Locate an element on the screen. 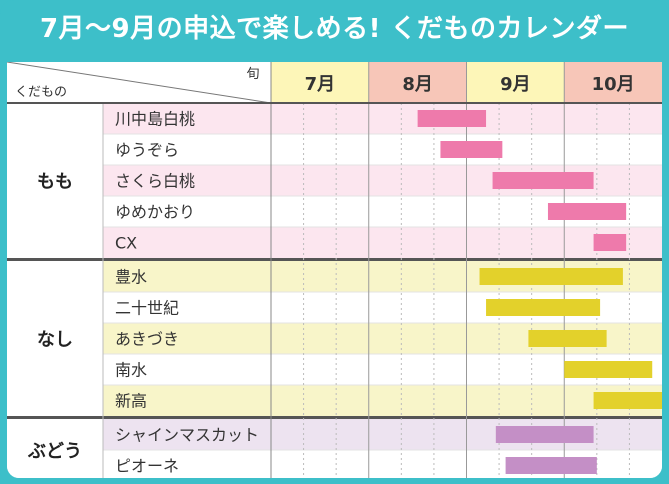 The width and height of the screenshot is (669, 484). fruit-name: CX is located at coordinates (126, 243).